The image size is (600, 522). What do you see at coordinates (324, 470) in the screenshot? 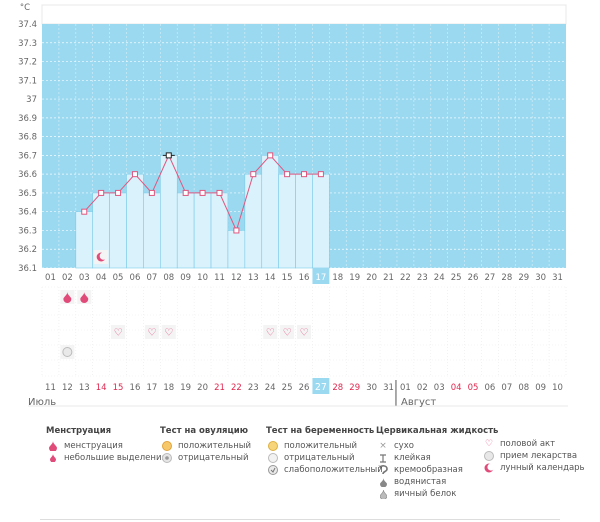
I see `legend-item: слабоположительный` at bounding box center [324, 470].